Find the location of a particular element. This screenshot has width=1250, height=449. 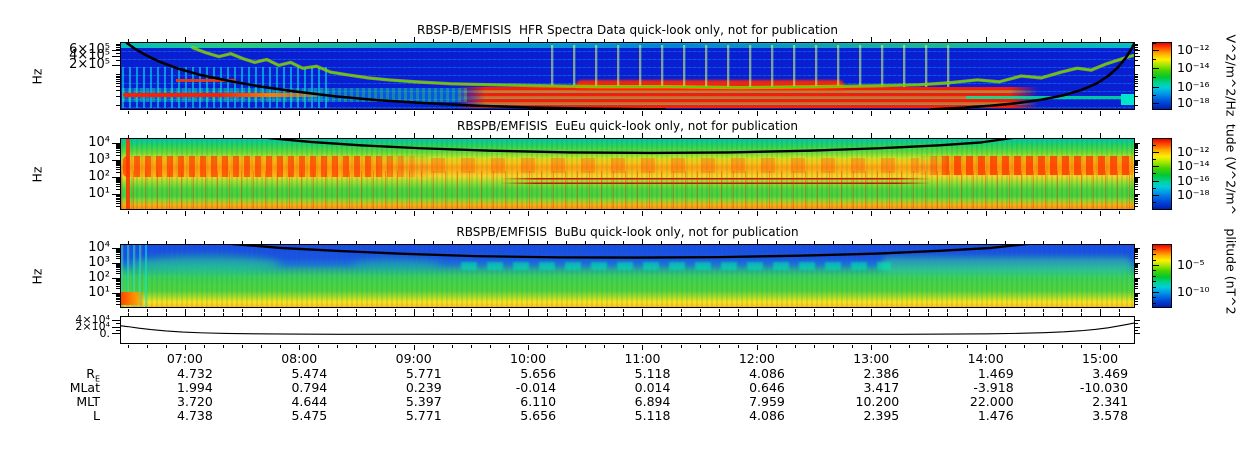

ephemeris-value: 4.644 is located at coordinates (309, 401).